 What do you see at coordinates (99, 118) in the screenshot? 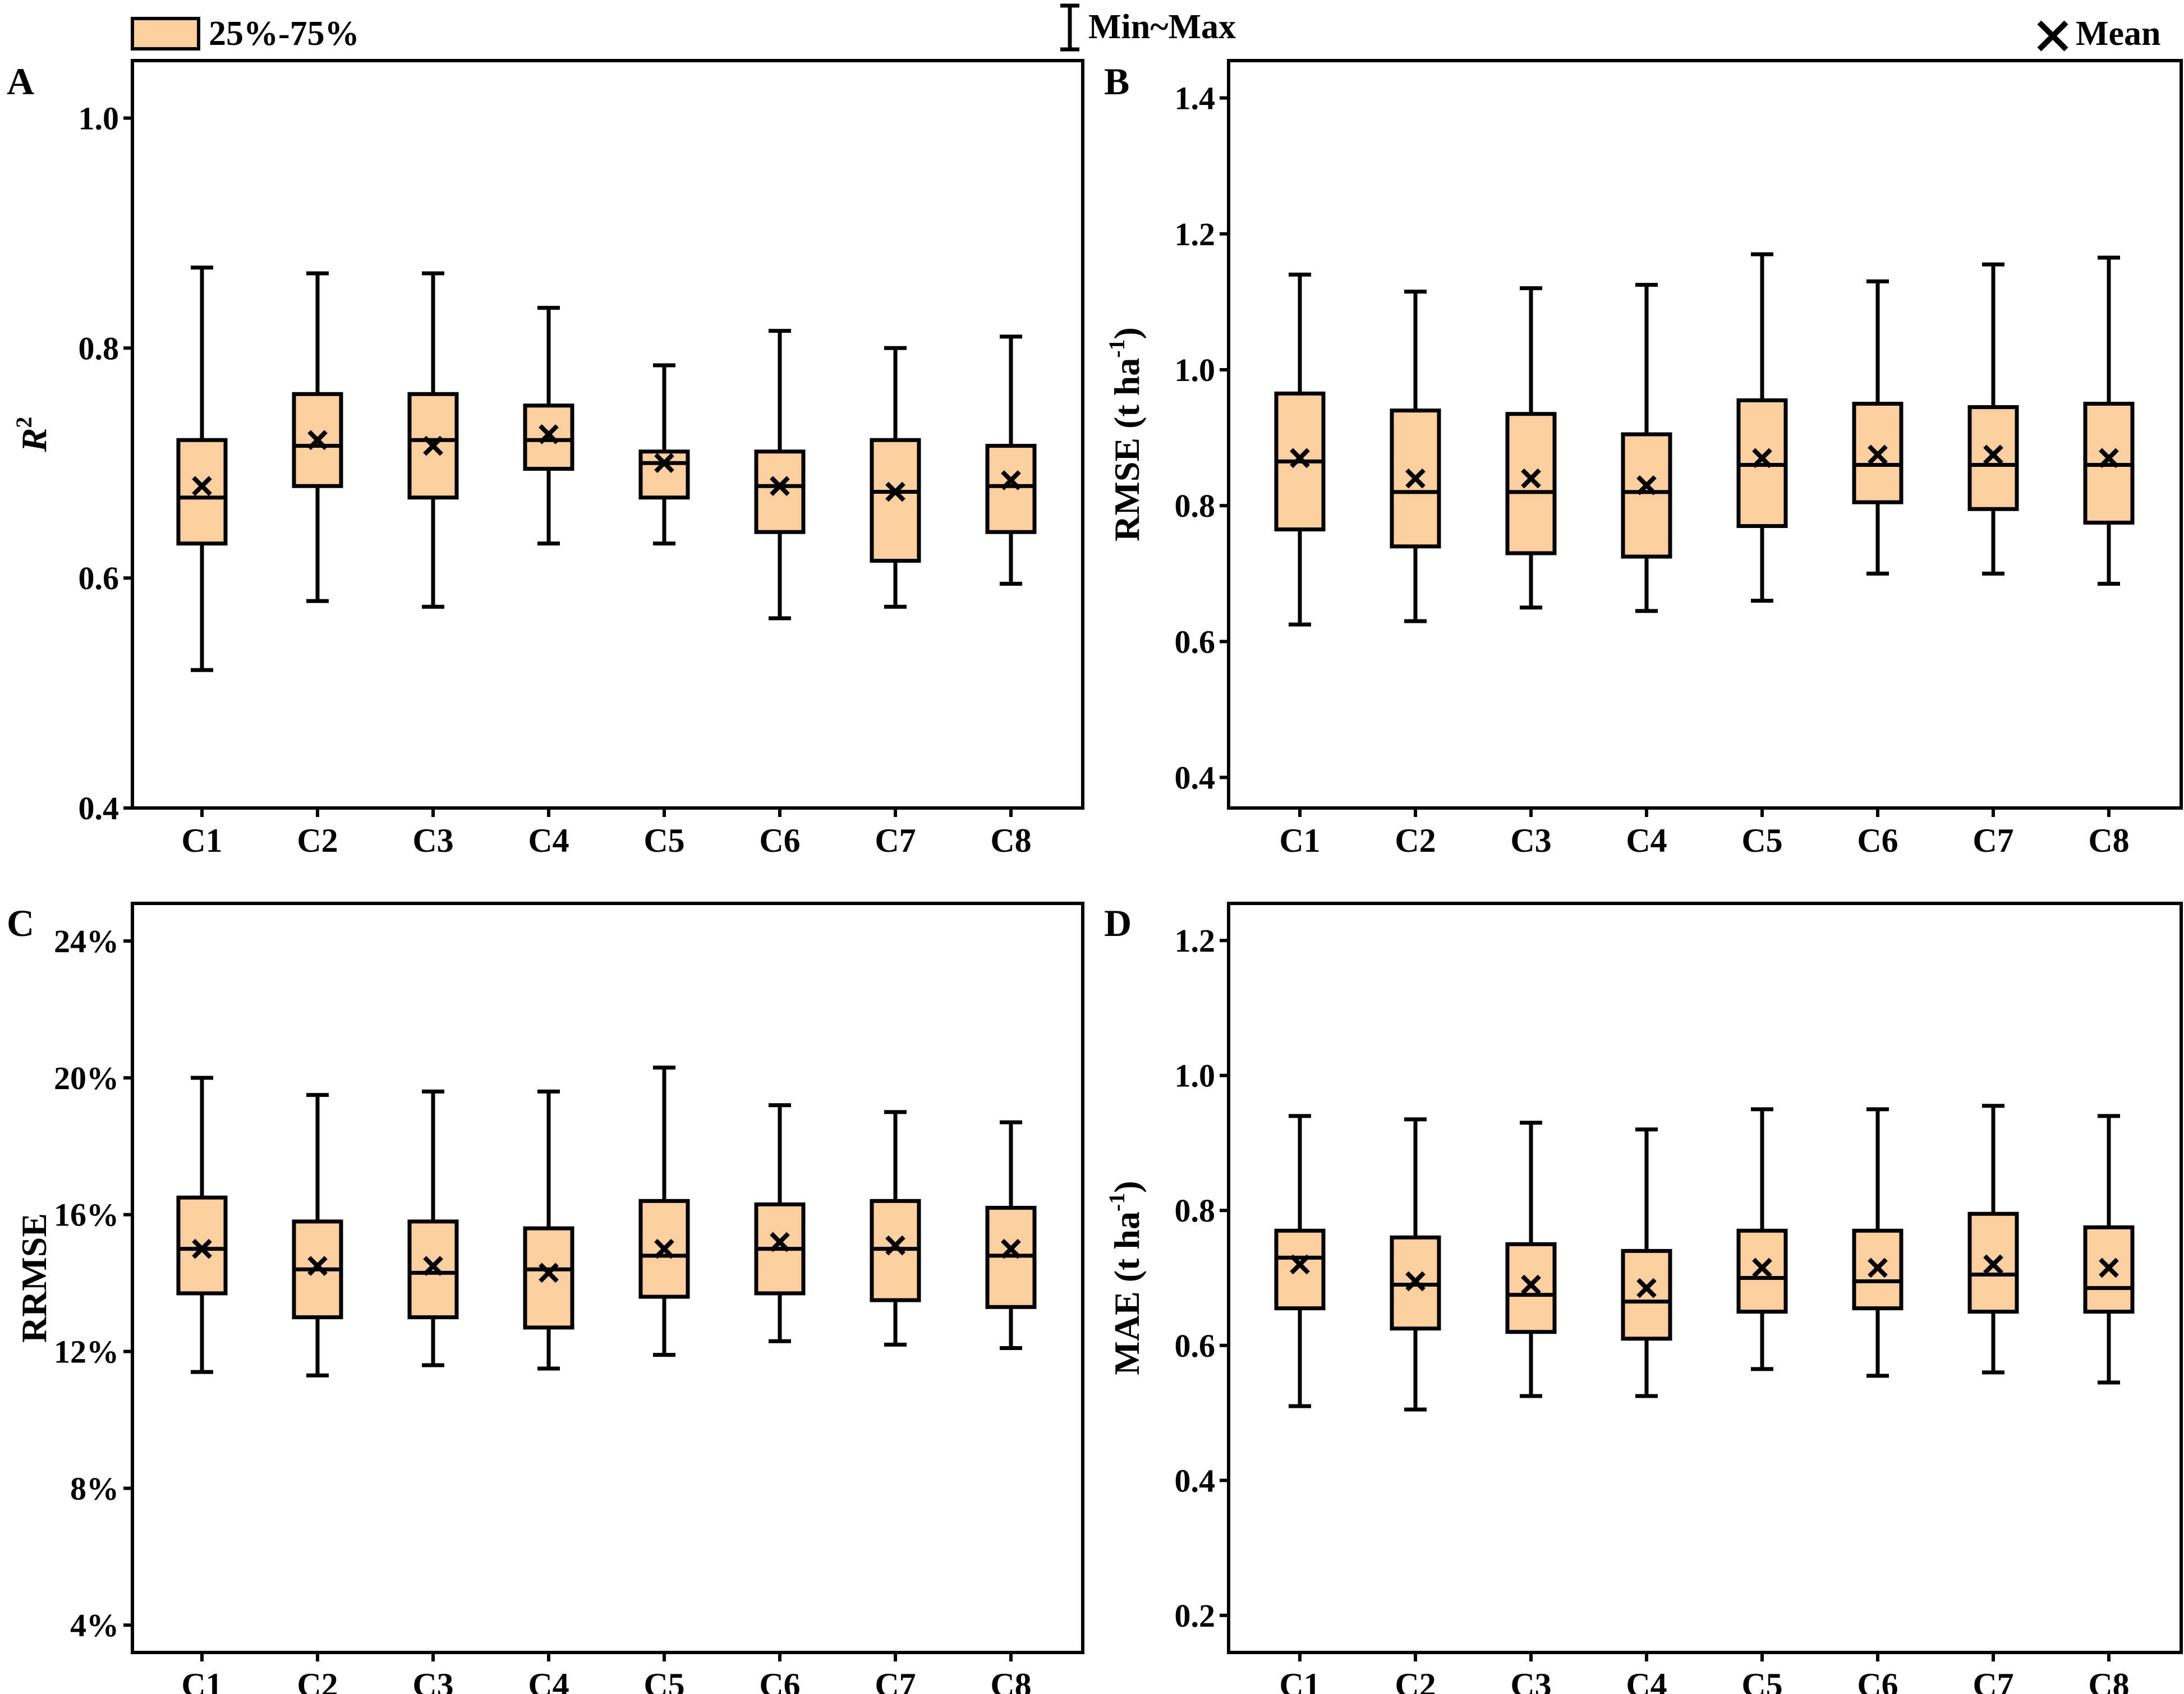
I see `panel-a-ytick-label: 1.0` at bounding box center [99, 118].